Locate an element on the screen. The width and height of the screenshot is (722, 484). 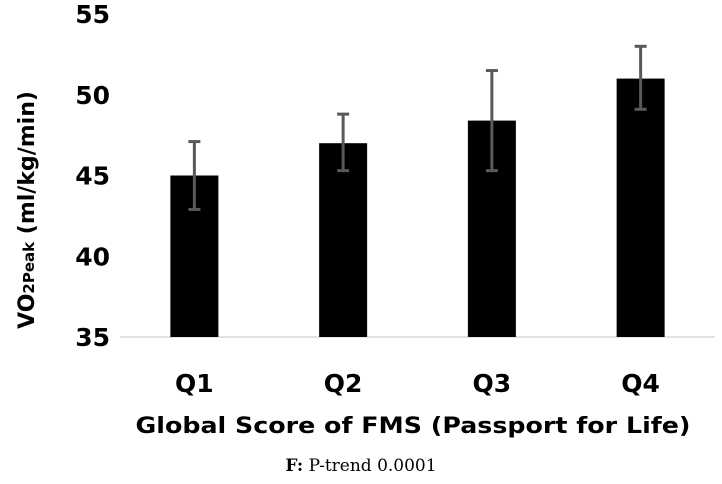
y-axis-ticks: 35 40 45 50 55 is located at coordinates (92, 176).